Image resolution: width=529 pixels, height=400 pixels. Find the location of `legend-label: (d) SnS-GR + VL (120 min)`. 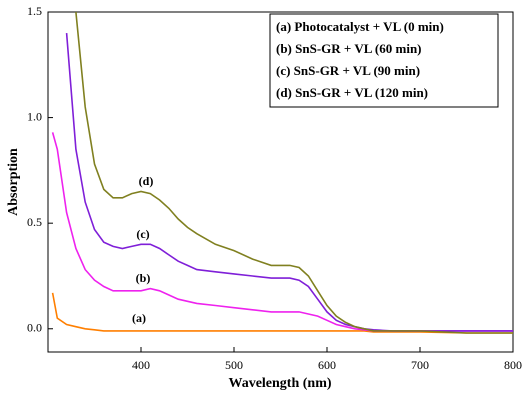

legend-label: (d) SnS-GR + VL (120 min) is located at coordinates (352, 92).